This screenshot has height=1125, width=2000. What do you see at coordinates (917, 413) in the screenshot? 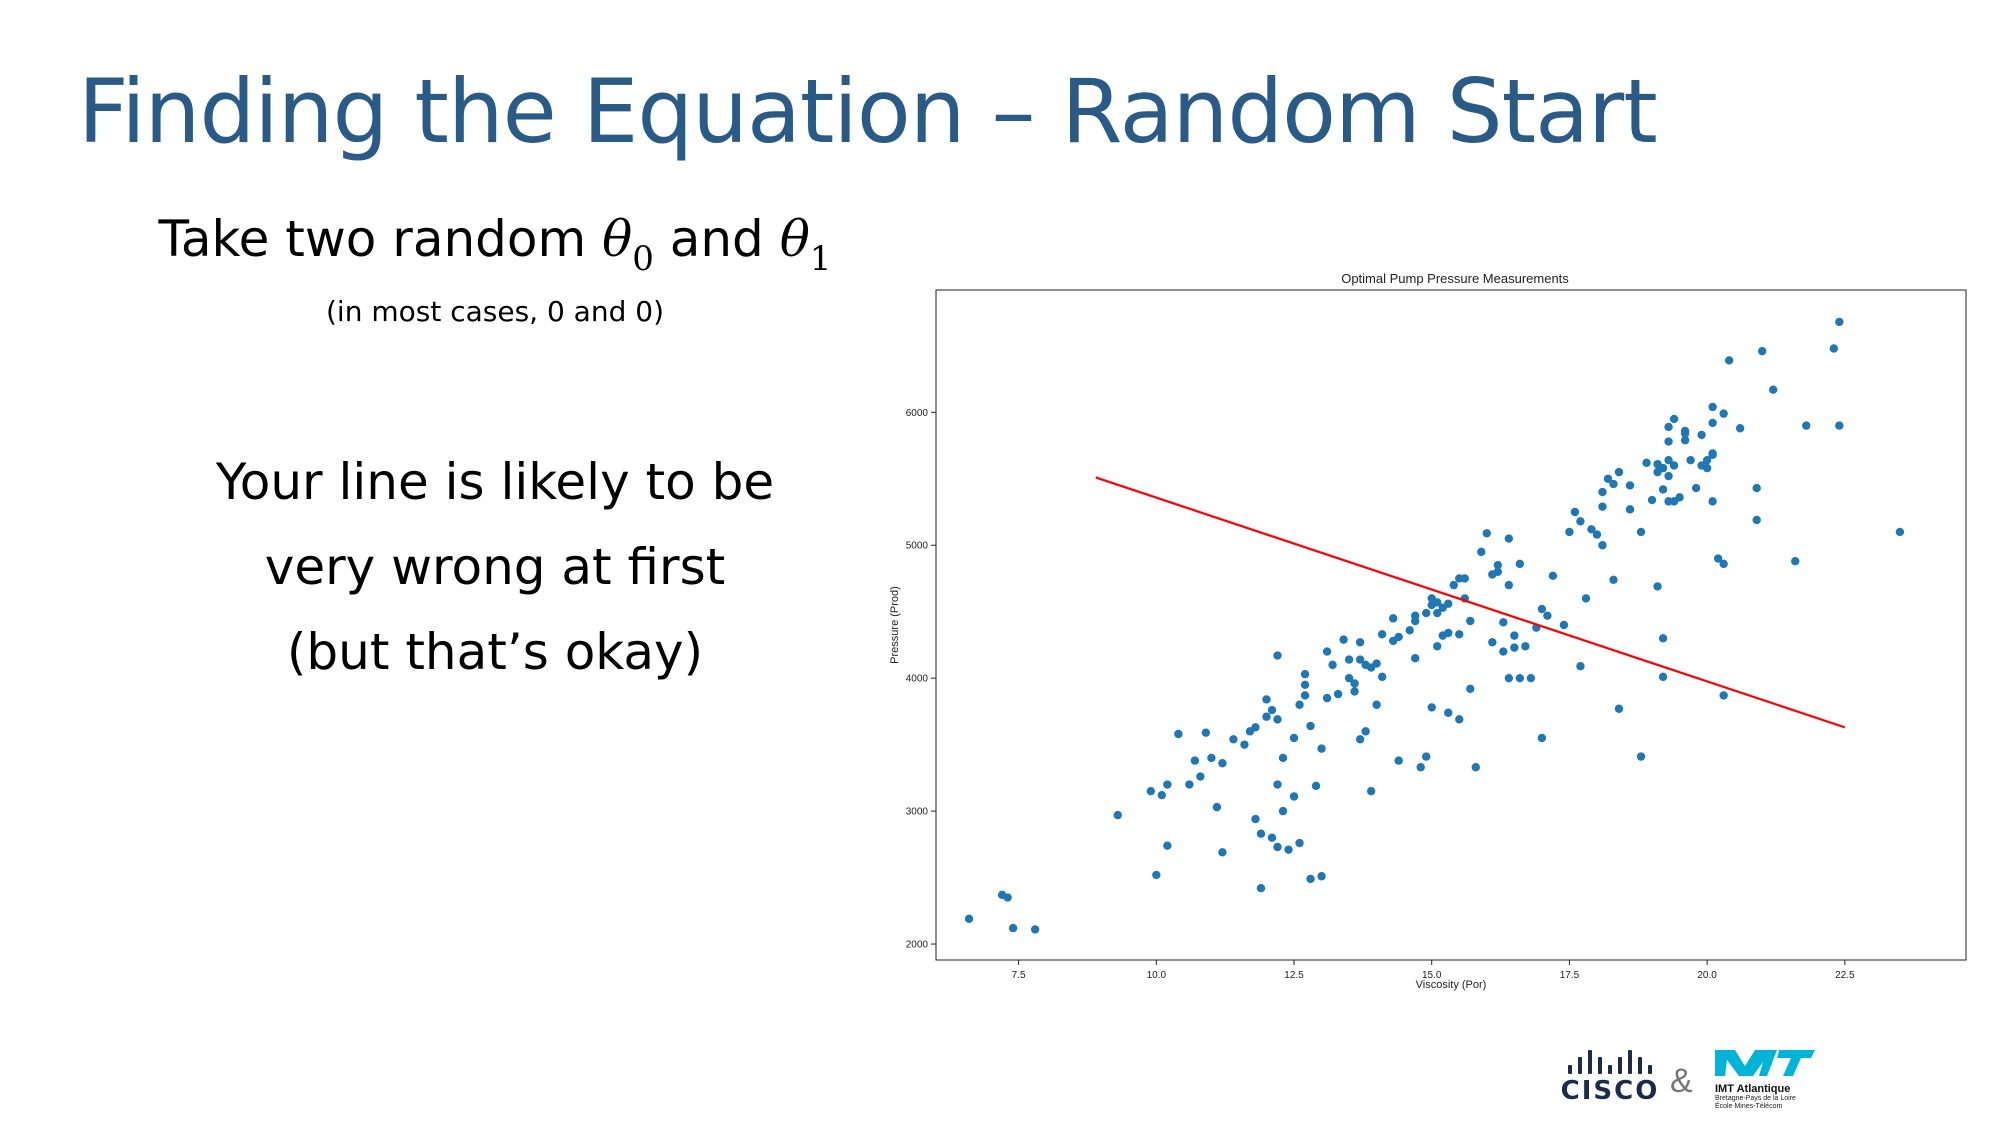
I see `y-tick-label: 6000` at bounding box center [917, 413].